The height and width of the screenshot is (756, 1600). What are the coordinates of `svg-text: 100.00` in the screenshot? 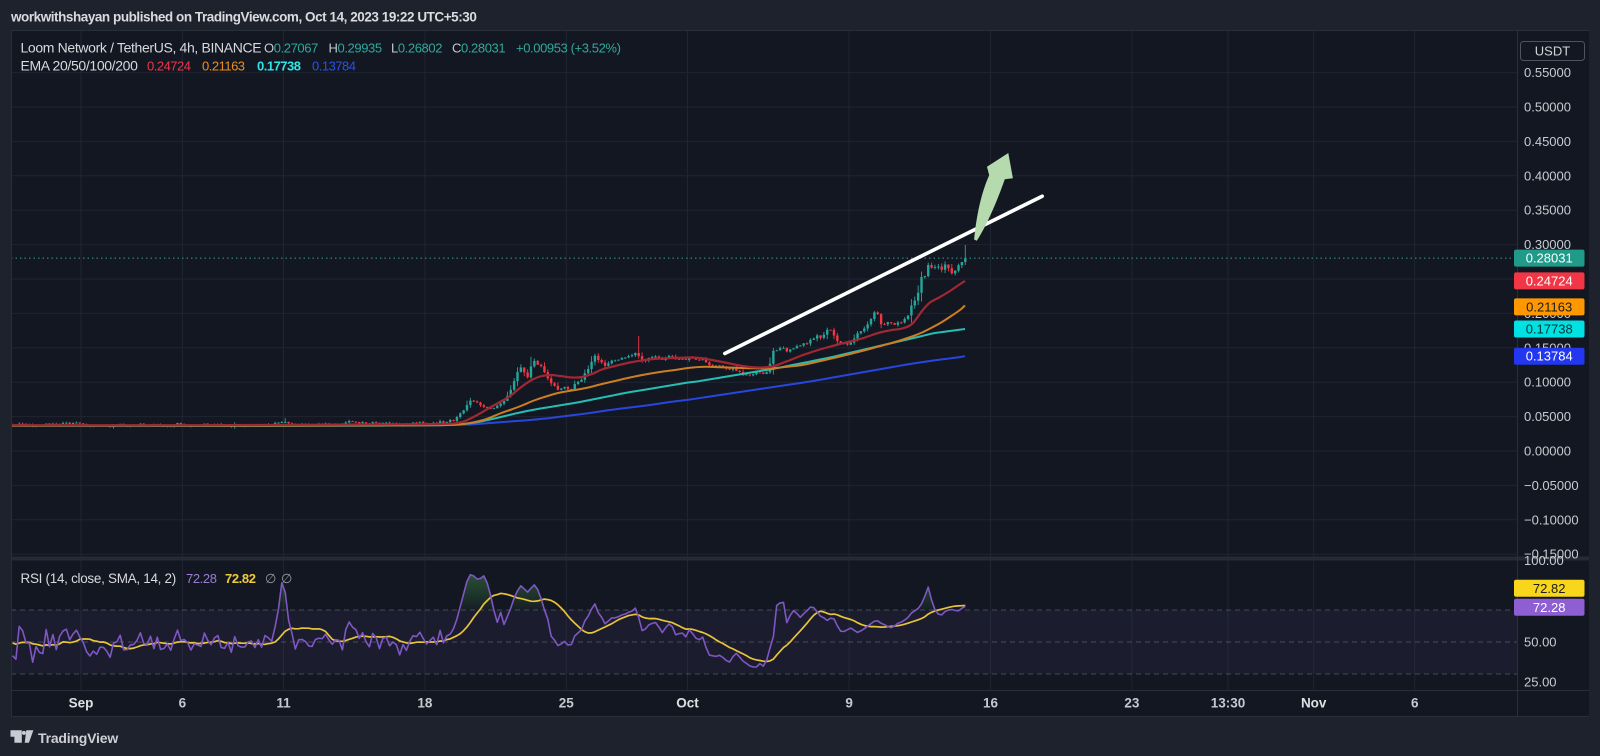 It's located at (1544, 560).